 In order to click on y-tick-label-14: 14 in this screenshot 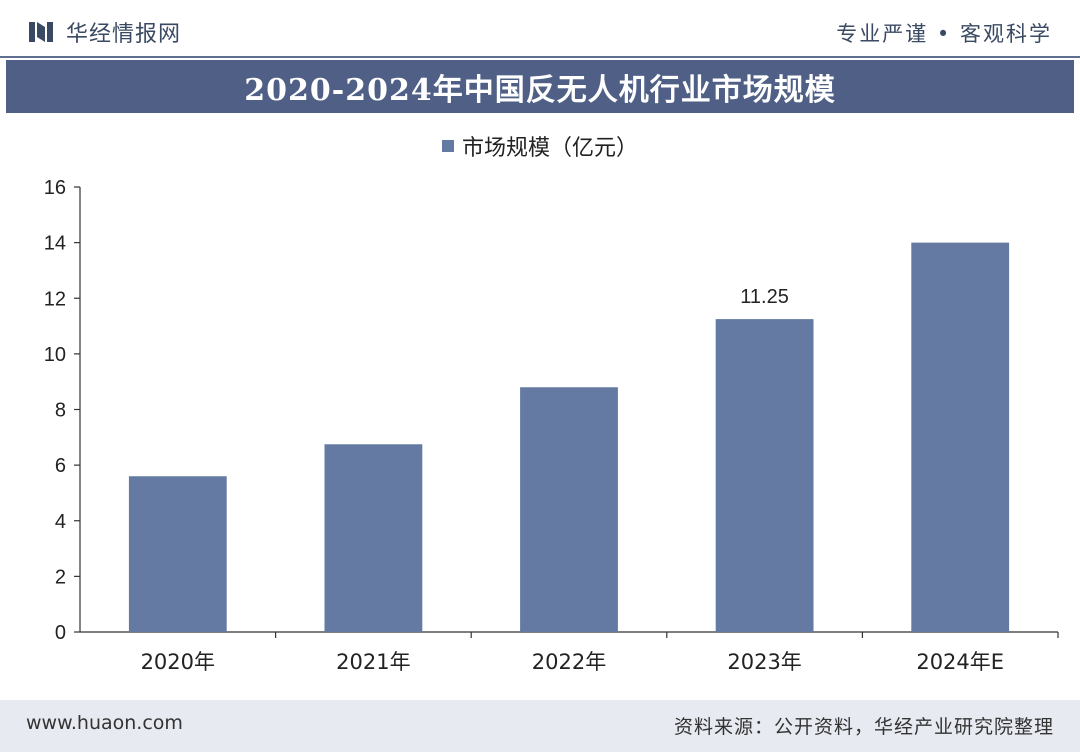, I will do `click(55, 244)`.